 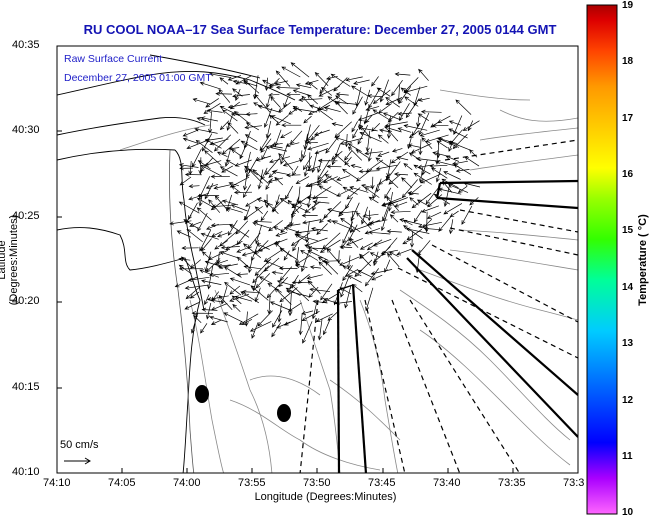 I want to click on x-tick-label: 73:55, so click(x=252, y=483).